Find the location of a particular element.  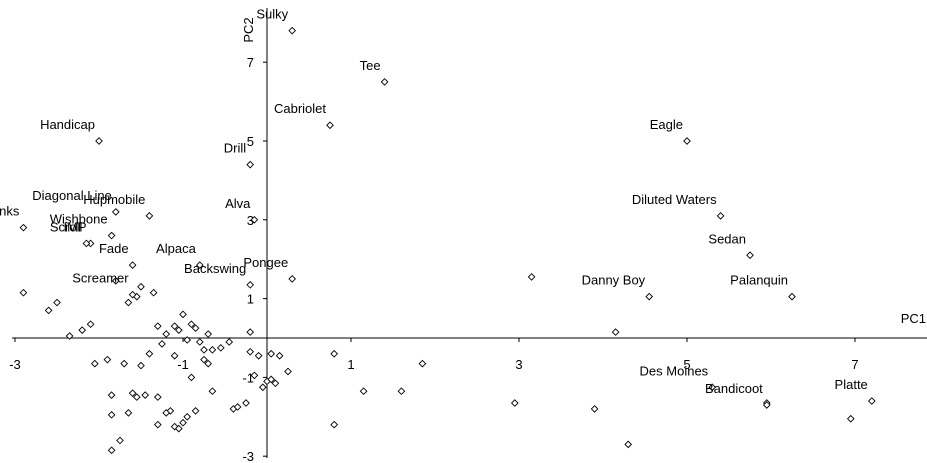

point-label: Drill is located at coordinates (235, 148).